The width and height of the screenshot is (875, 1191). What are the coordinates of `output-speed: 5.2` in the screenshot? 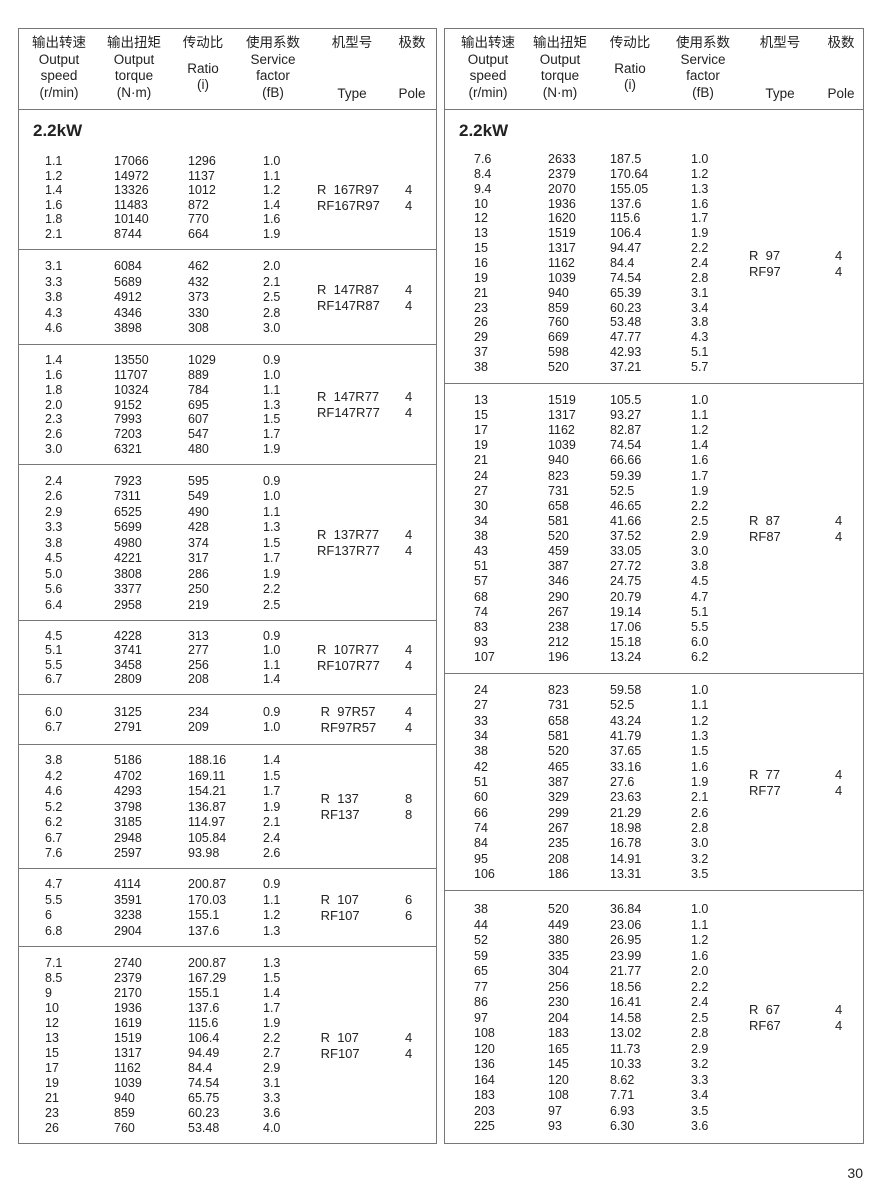 It's located at (54, 806).